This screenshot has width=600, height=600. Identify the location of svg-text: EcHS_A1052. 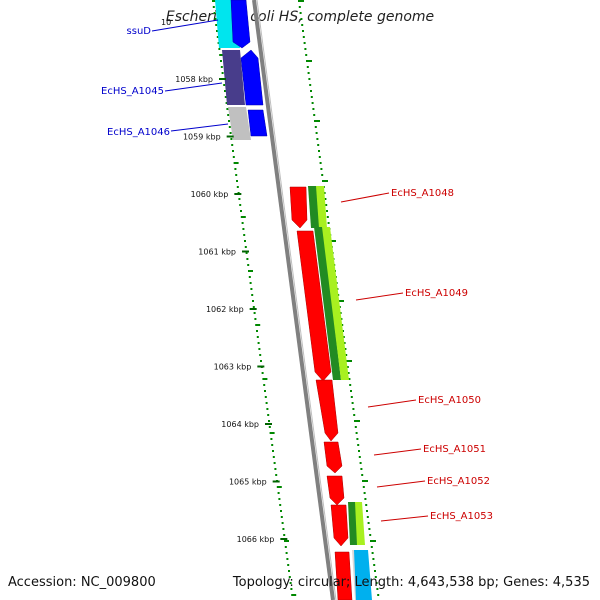
(458, 481).